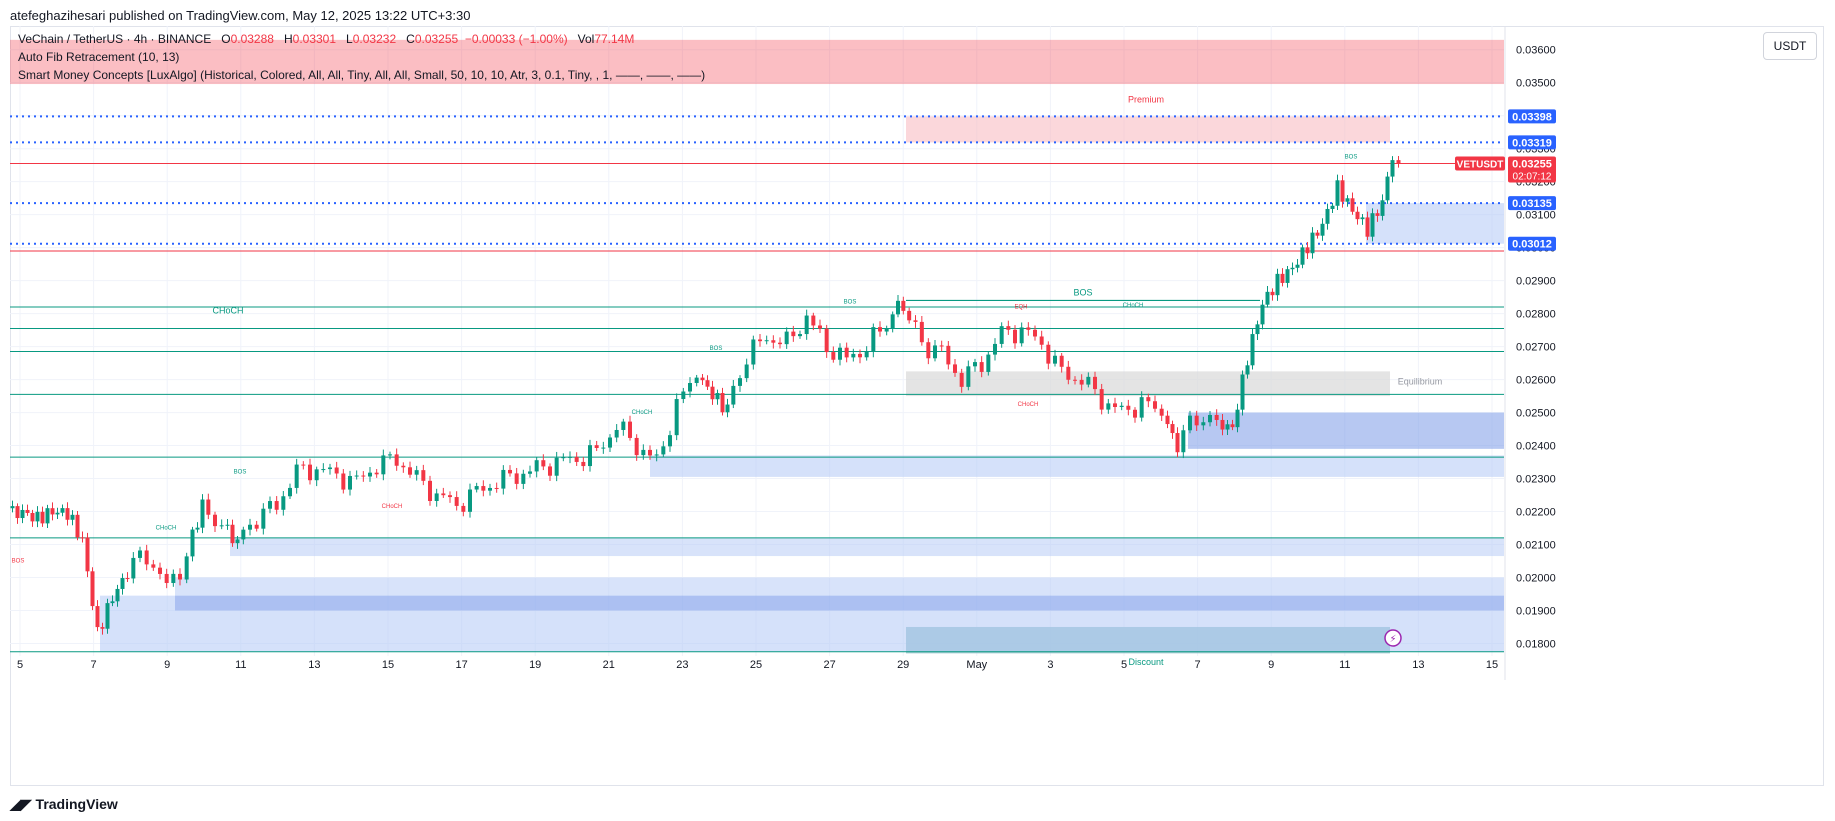  I want to click on x-tick-label: 21, so click(609, 665).